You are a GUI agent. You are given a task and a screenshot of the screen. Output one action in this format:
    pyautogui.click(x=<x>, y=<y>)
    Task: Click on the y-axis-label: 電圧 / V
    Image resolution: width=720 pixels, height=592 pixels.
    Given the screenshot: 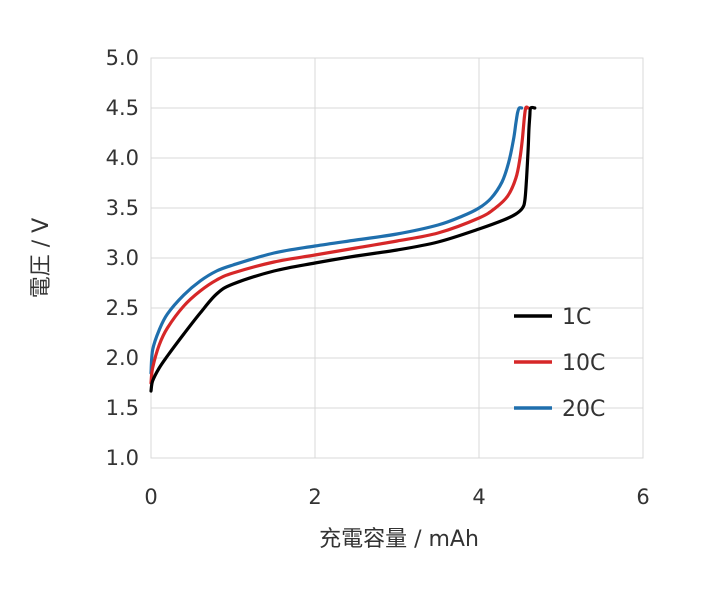 What is the action you would take?
    pyautogui.click(x=41, y=258)
    